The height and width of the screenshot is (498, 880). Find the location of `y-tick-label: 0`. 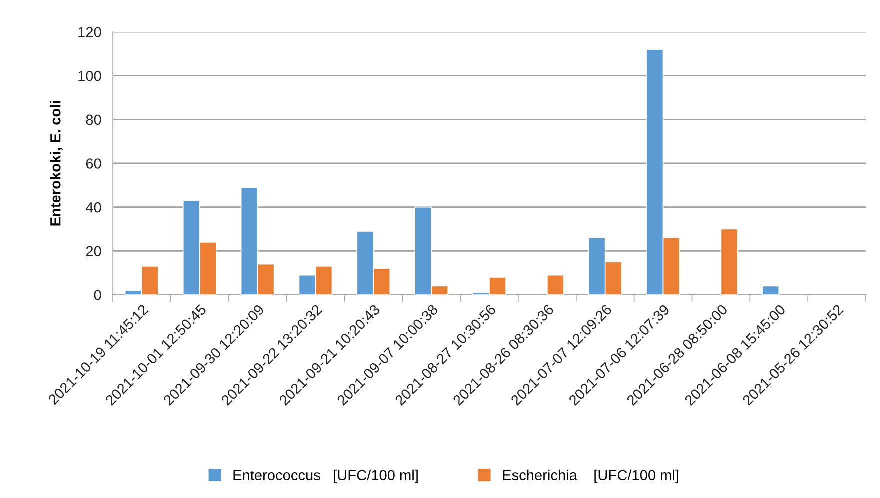

y-tick-label: 0 is located at coordinates (98, 295).